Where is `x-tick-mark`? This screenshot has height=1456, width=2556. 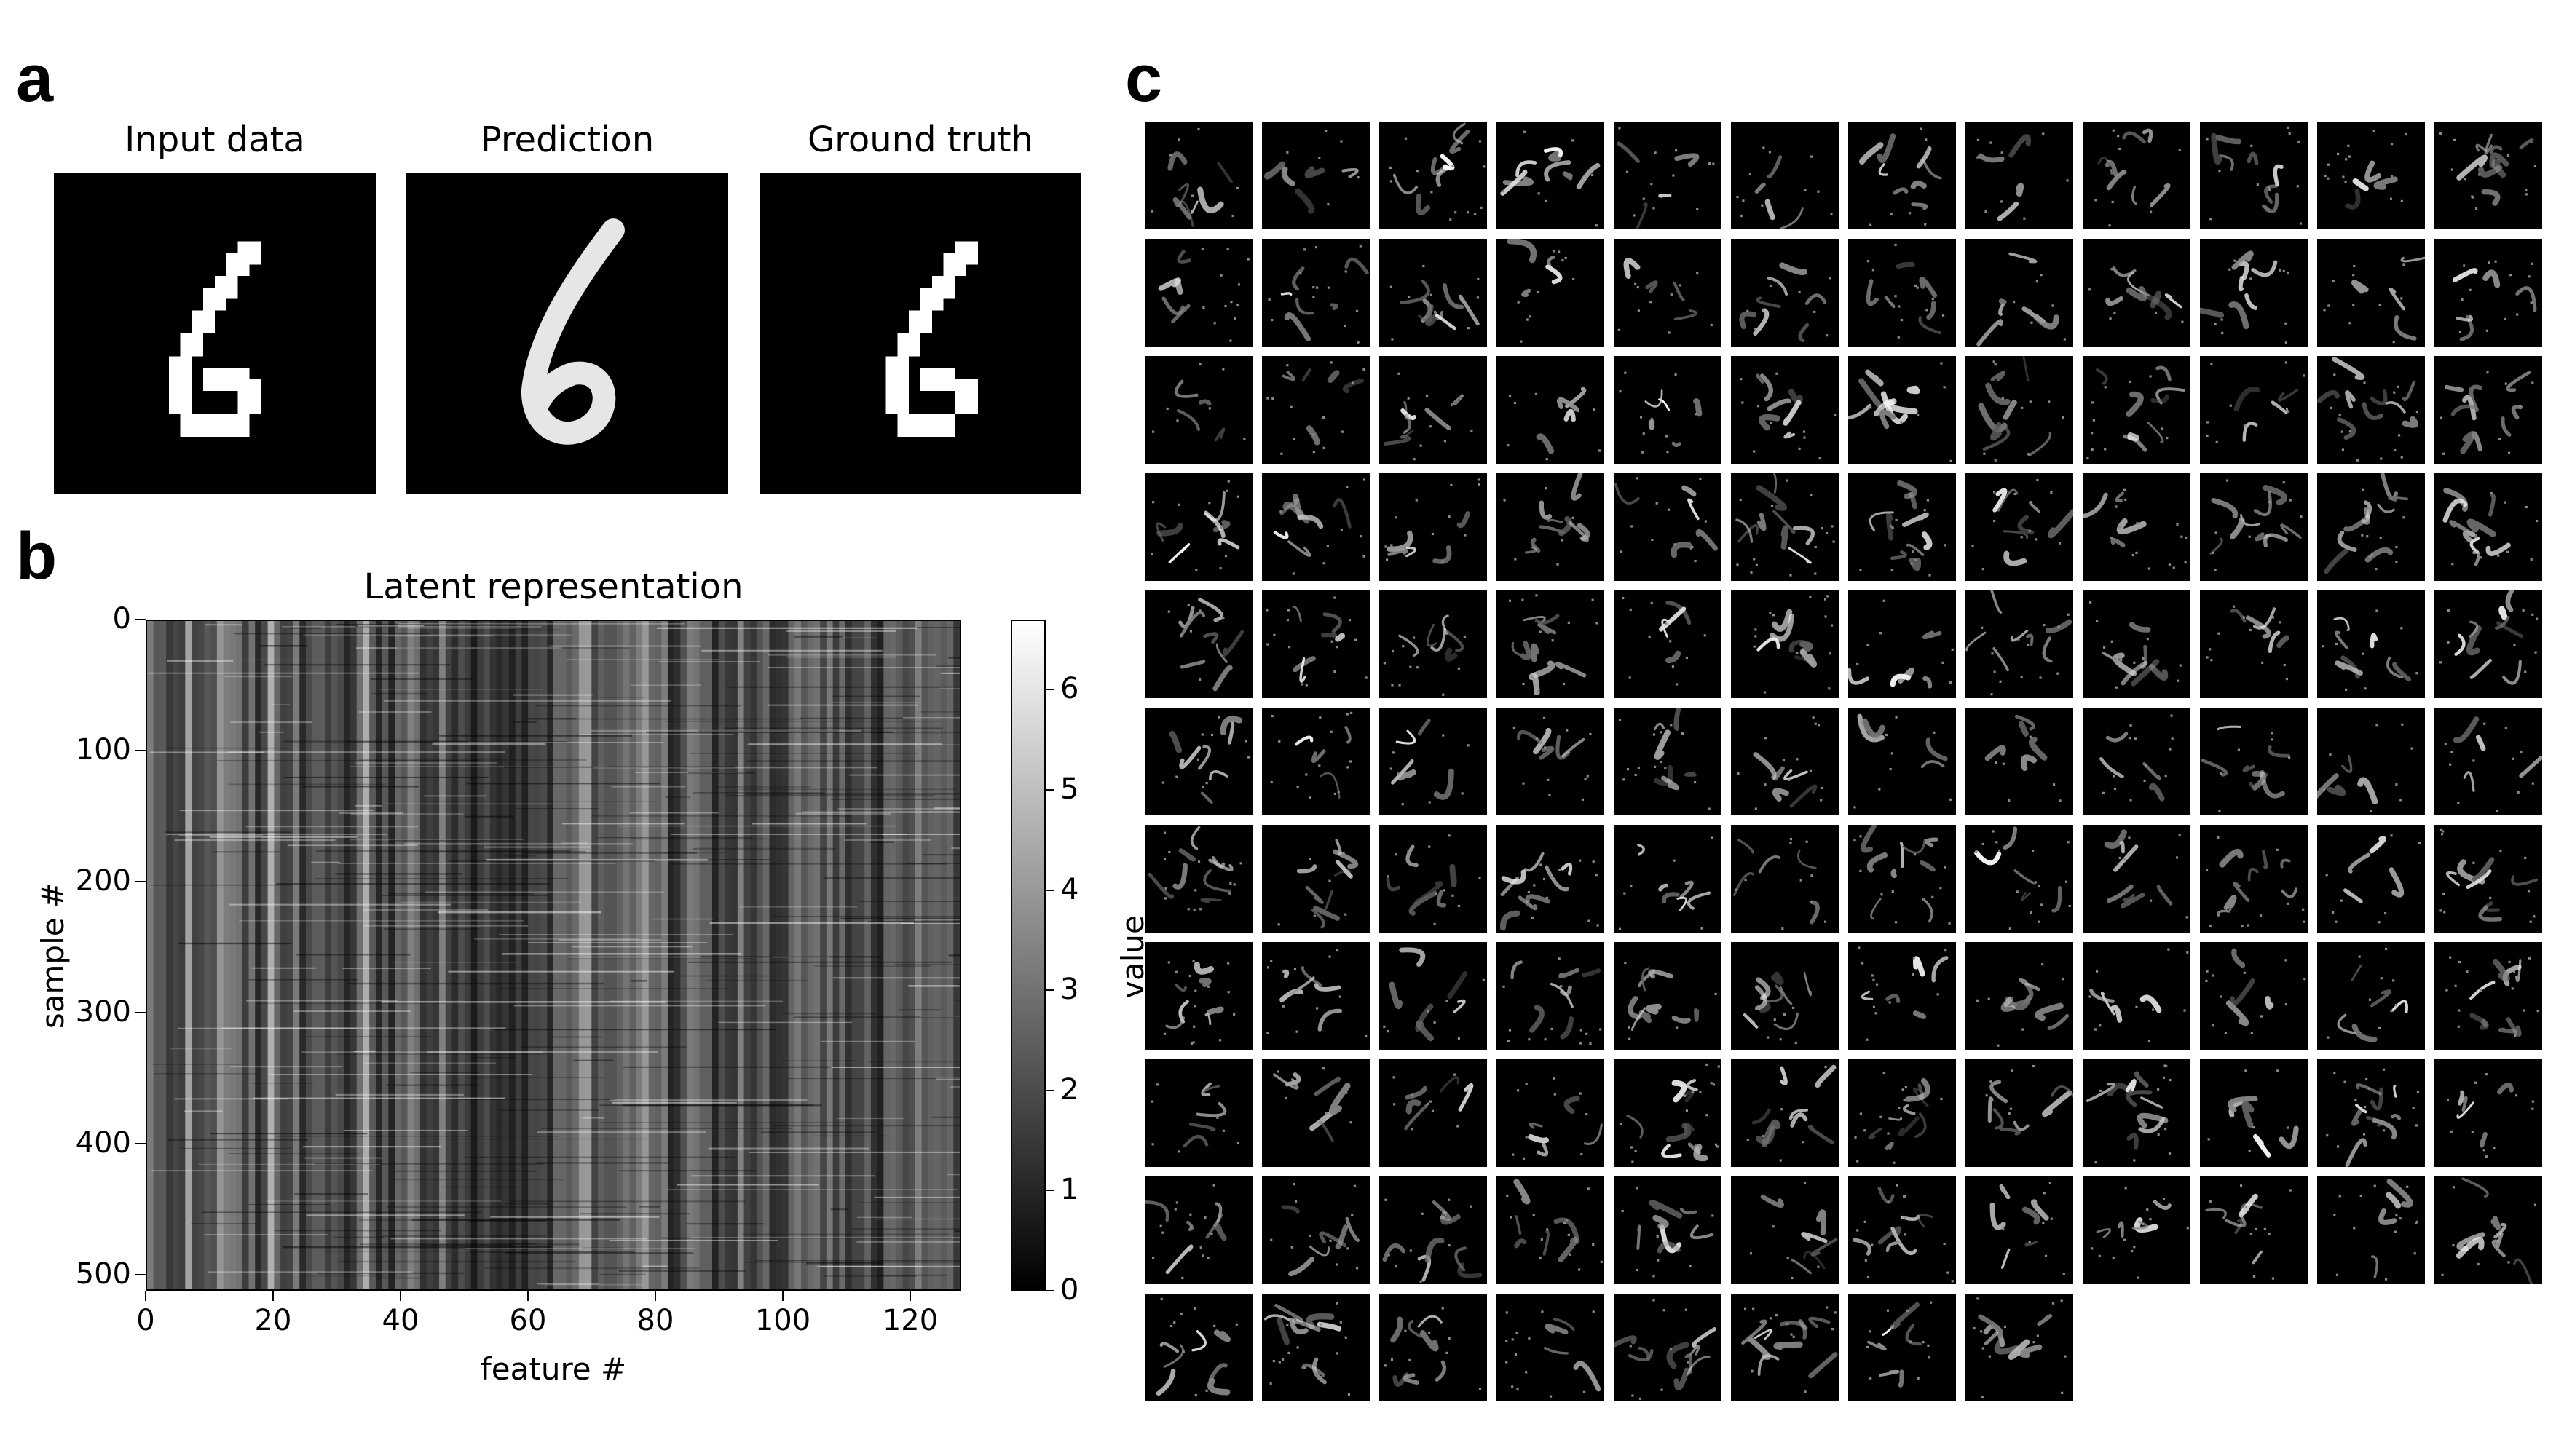
x-tick-mark is located at coordinates (783, 1296).